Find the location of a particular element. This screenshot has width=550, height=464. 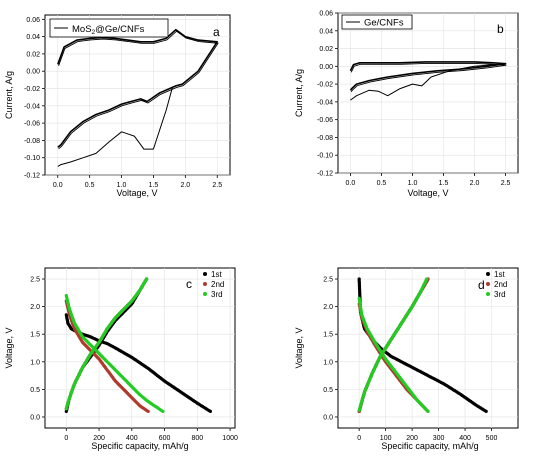

panel-letter-a: a is located at coordinates (216, 32).